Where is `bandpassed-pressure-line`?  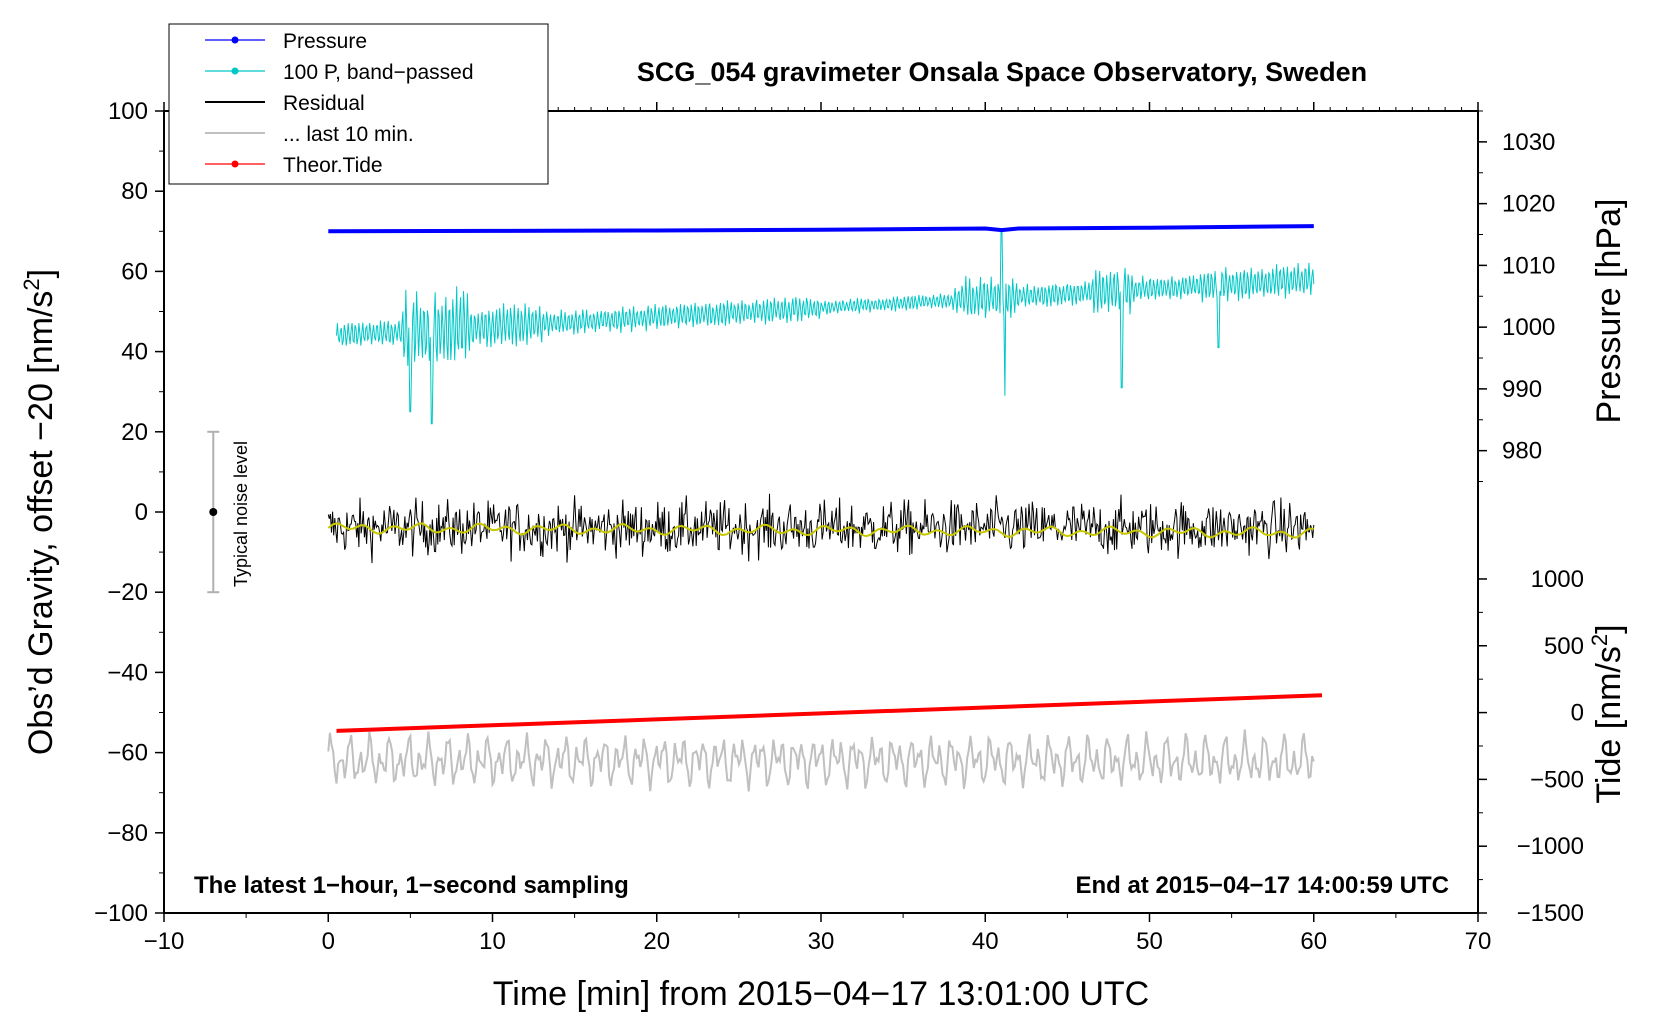 bandpassed-pressure-line is located at coordinates (825, 327).